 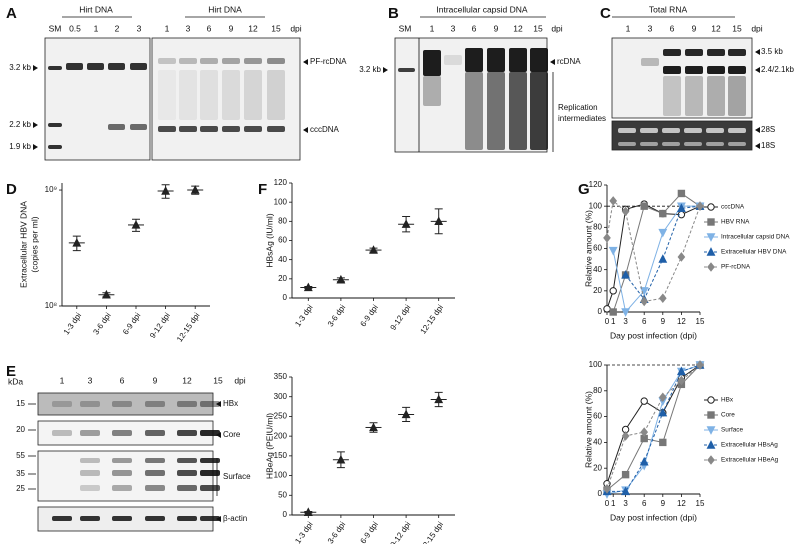 I want to click on legend-label: Extracellular HBeAg, so click(x=750, y=460).